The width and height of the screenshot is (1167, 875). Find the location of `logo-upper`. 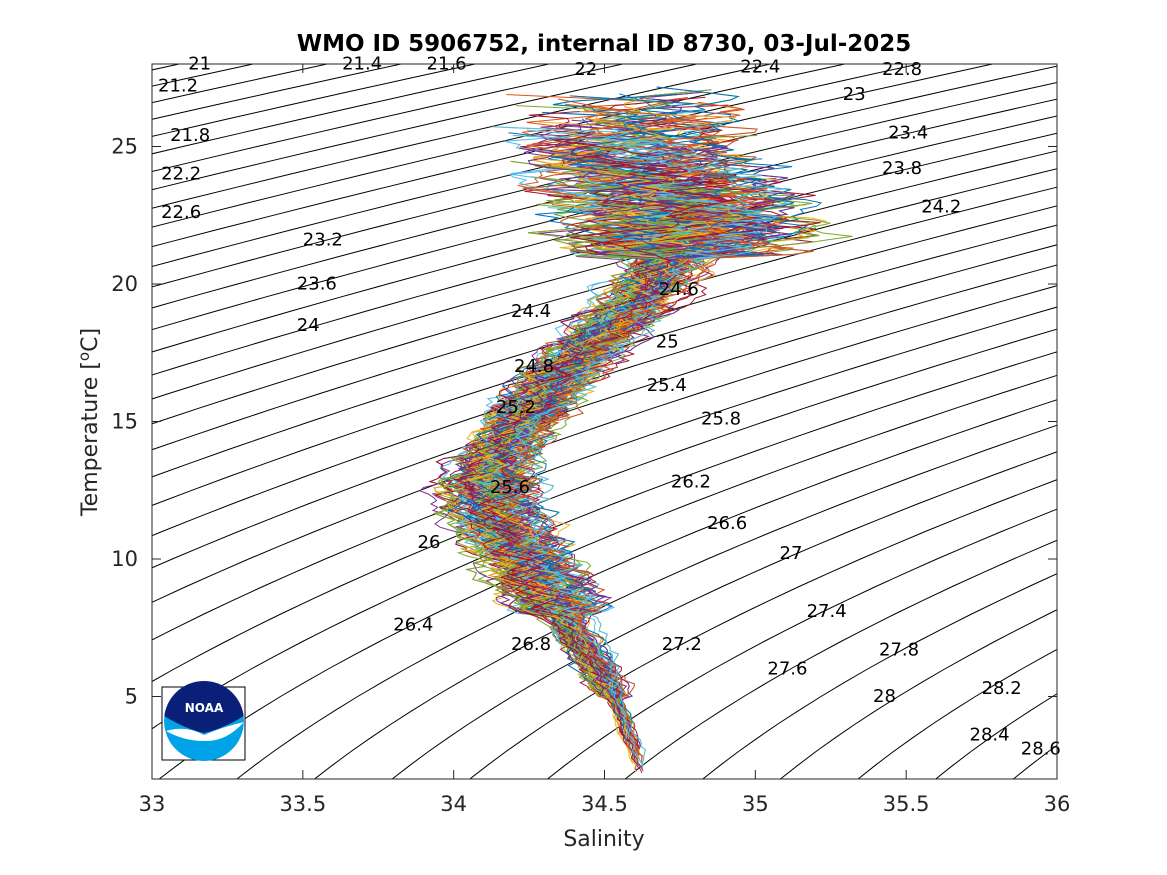

logo-upper is located at coordinates (204, 707).